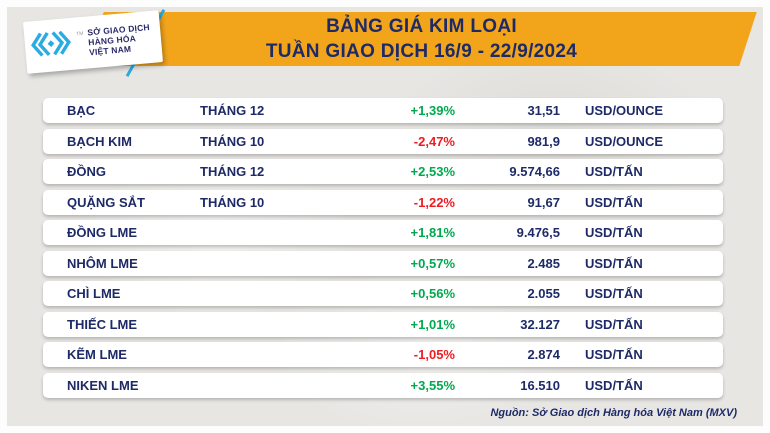  Describe the element at coordinates (383, 202) in the screenshot. I see `table-row: QUẶNG SẮT THÁNG 10 -1,22% 91,67 USD/TẤN` at that location.